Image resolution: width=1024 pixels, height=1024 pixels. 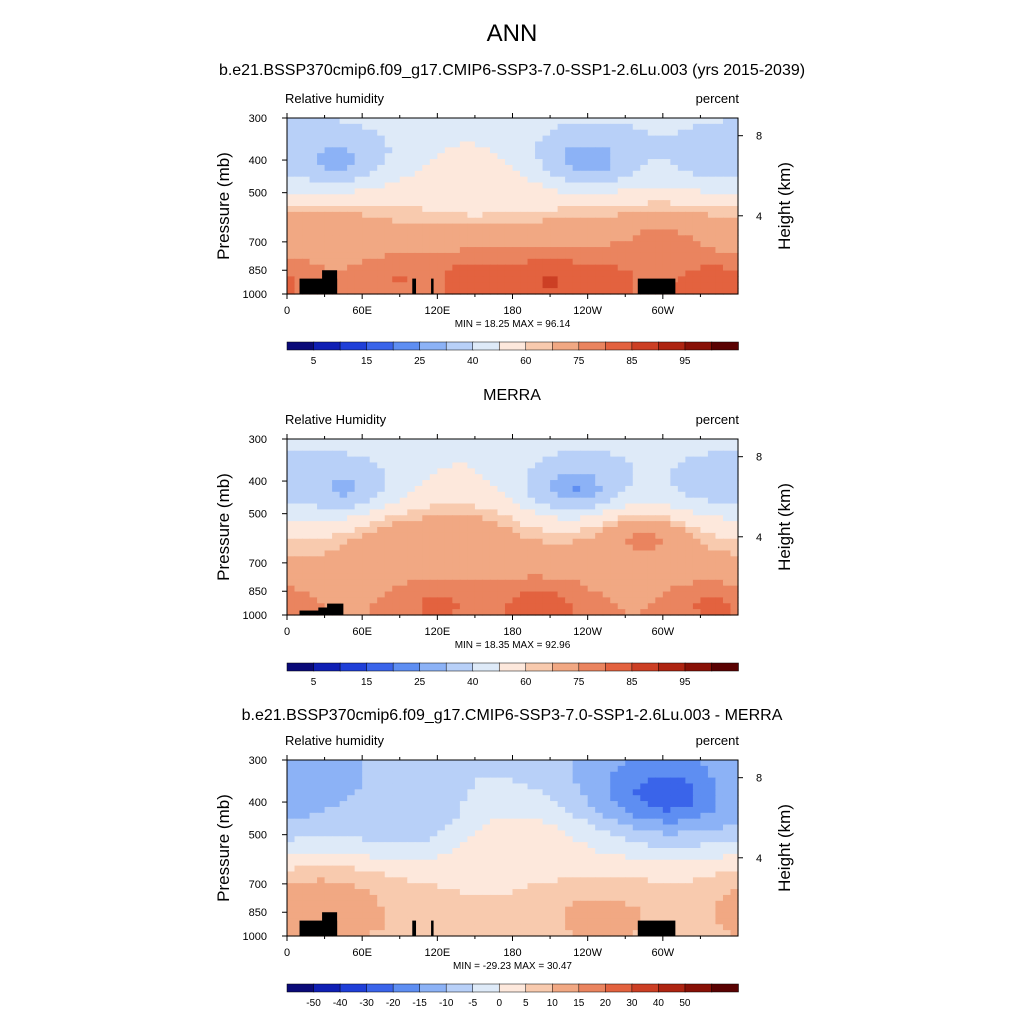 What do you see at coordinates (327, 346) in the screenshot?
I see `colorbar-swatch` at bounding box center [327, 346].